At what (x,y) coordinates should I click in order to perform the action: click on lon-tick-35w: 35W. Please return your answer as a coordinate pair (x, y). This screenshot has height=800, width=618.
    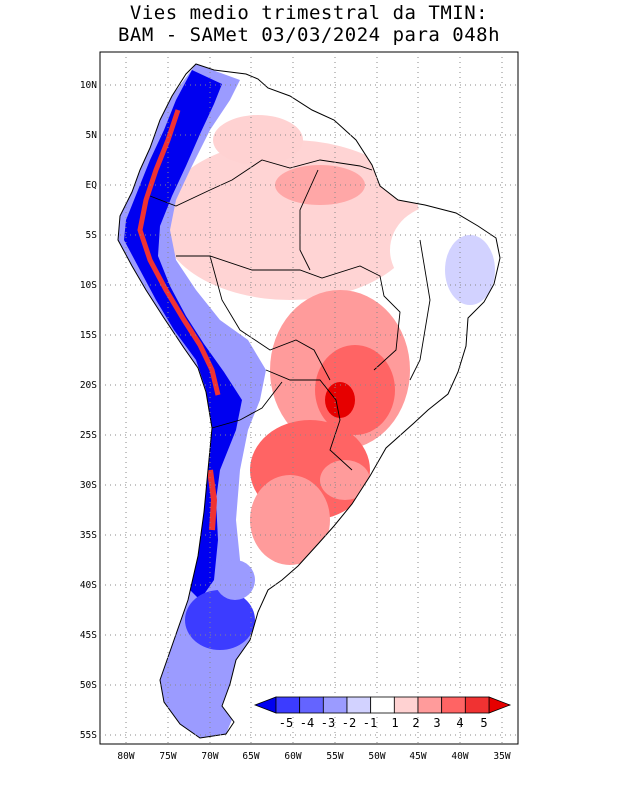
    Looking at the image, I should click on (501, 756).